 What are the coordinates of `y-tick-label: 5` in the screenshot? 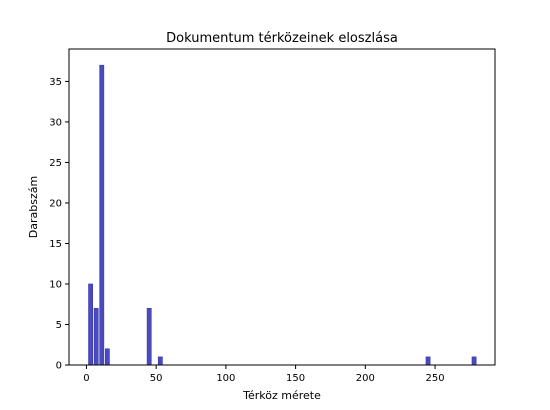 It's located at (59, 325).